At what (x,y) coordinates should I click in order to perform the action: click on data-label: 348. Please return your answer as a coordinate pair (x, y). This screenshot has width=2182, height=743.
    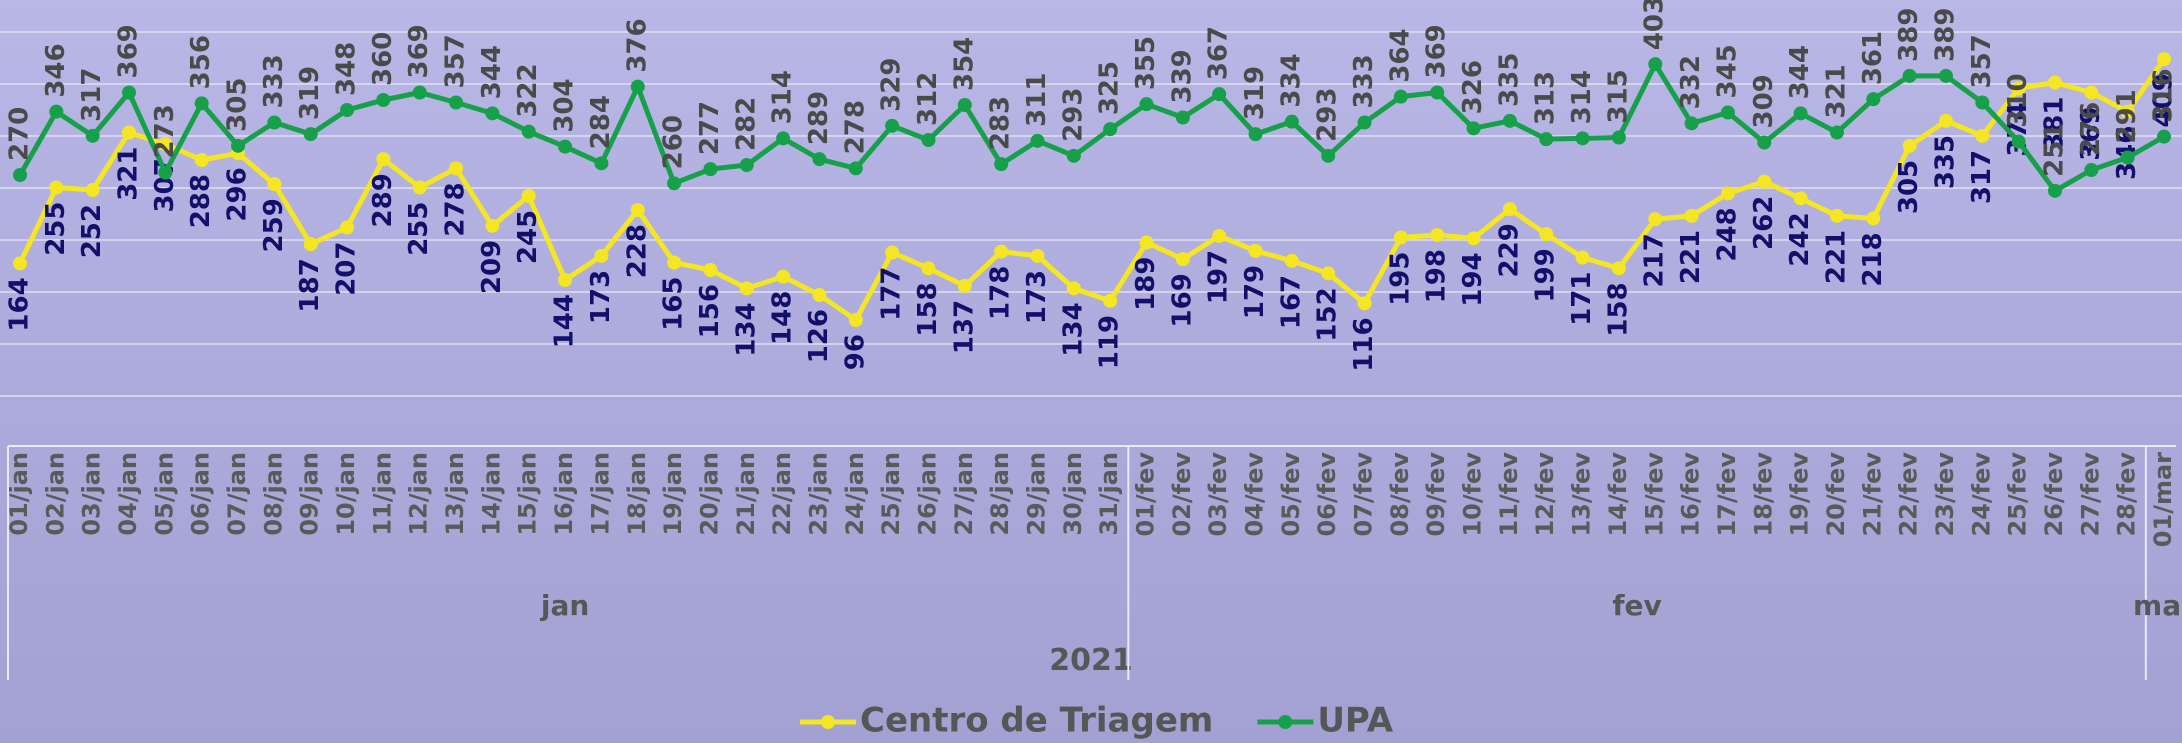
    Looking at the image, I should click on (347, 69).